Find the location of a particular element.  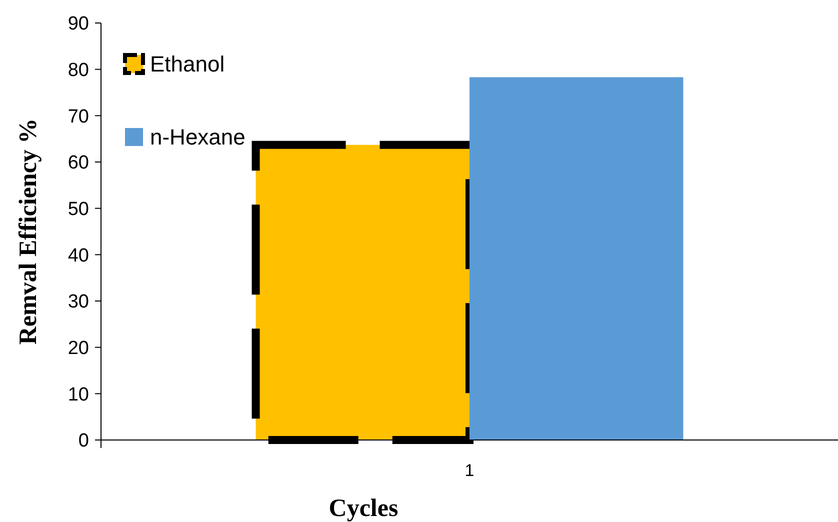

y-tick-label: 40 is located at coordinates (78, 255).